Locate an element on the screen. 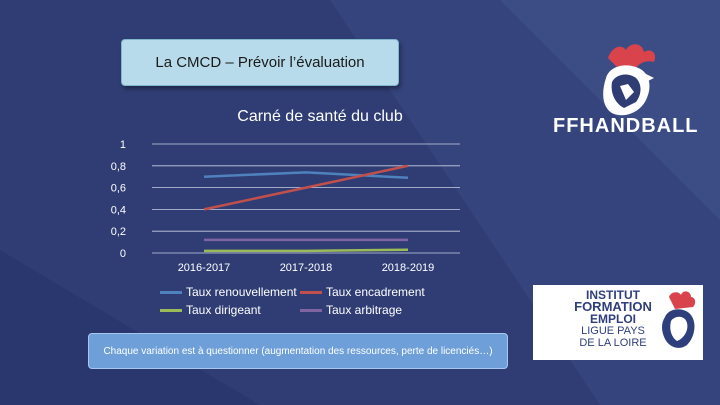  legend-item: Taux renouvellement is located at coordinates (228, 292).